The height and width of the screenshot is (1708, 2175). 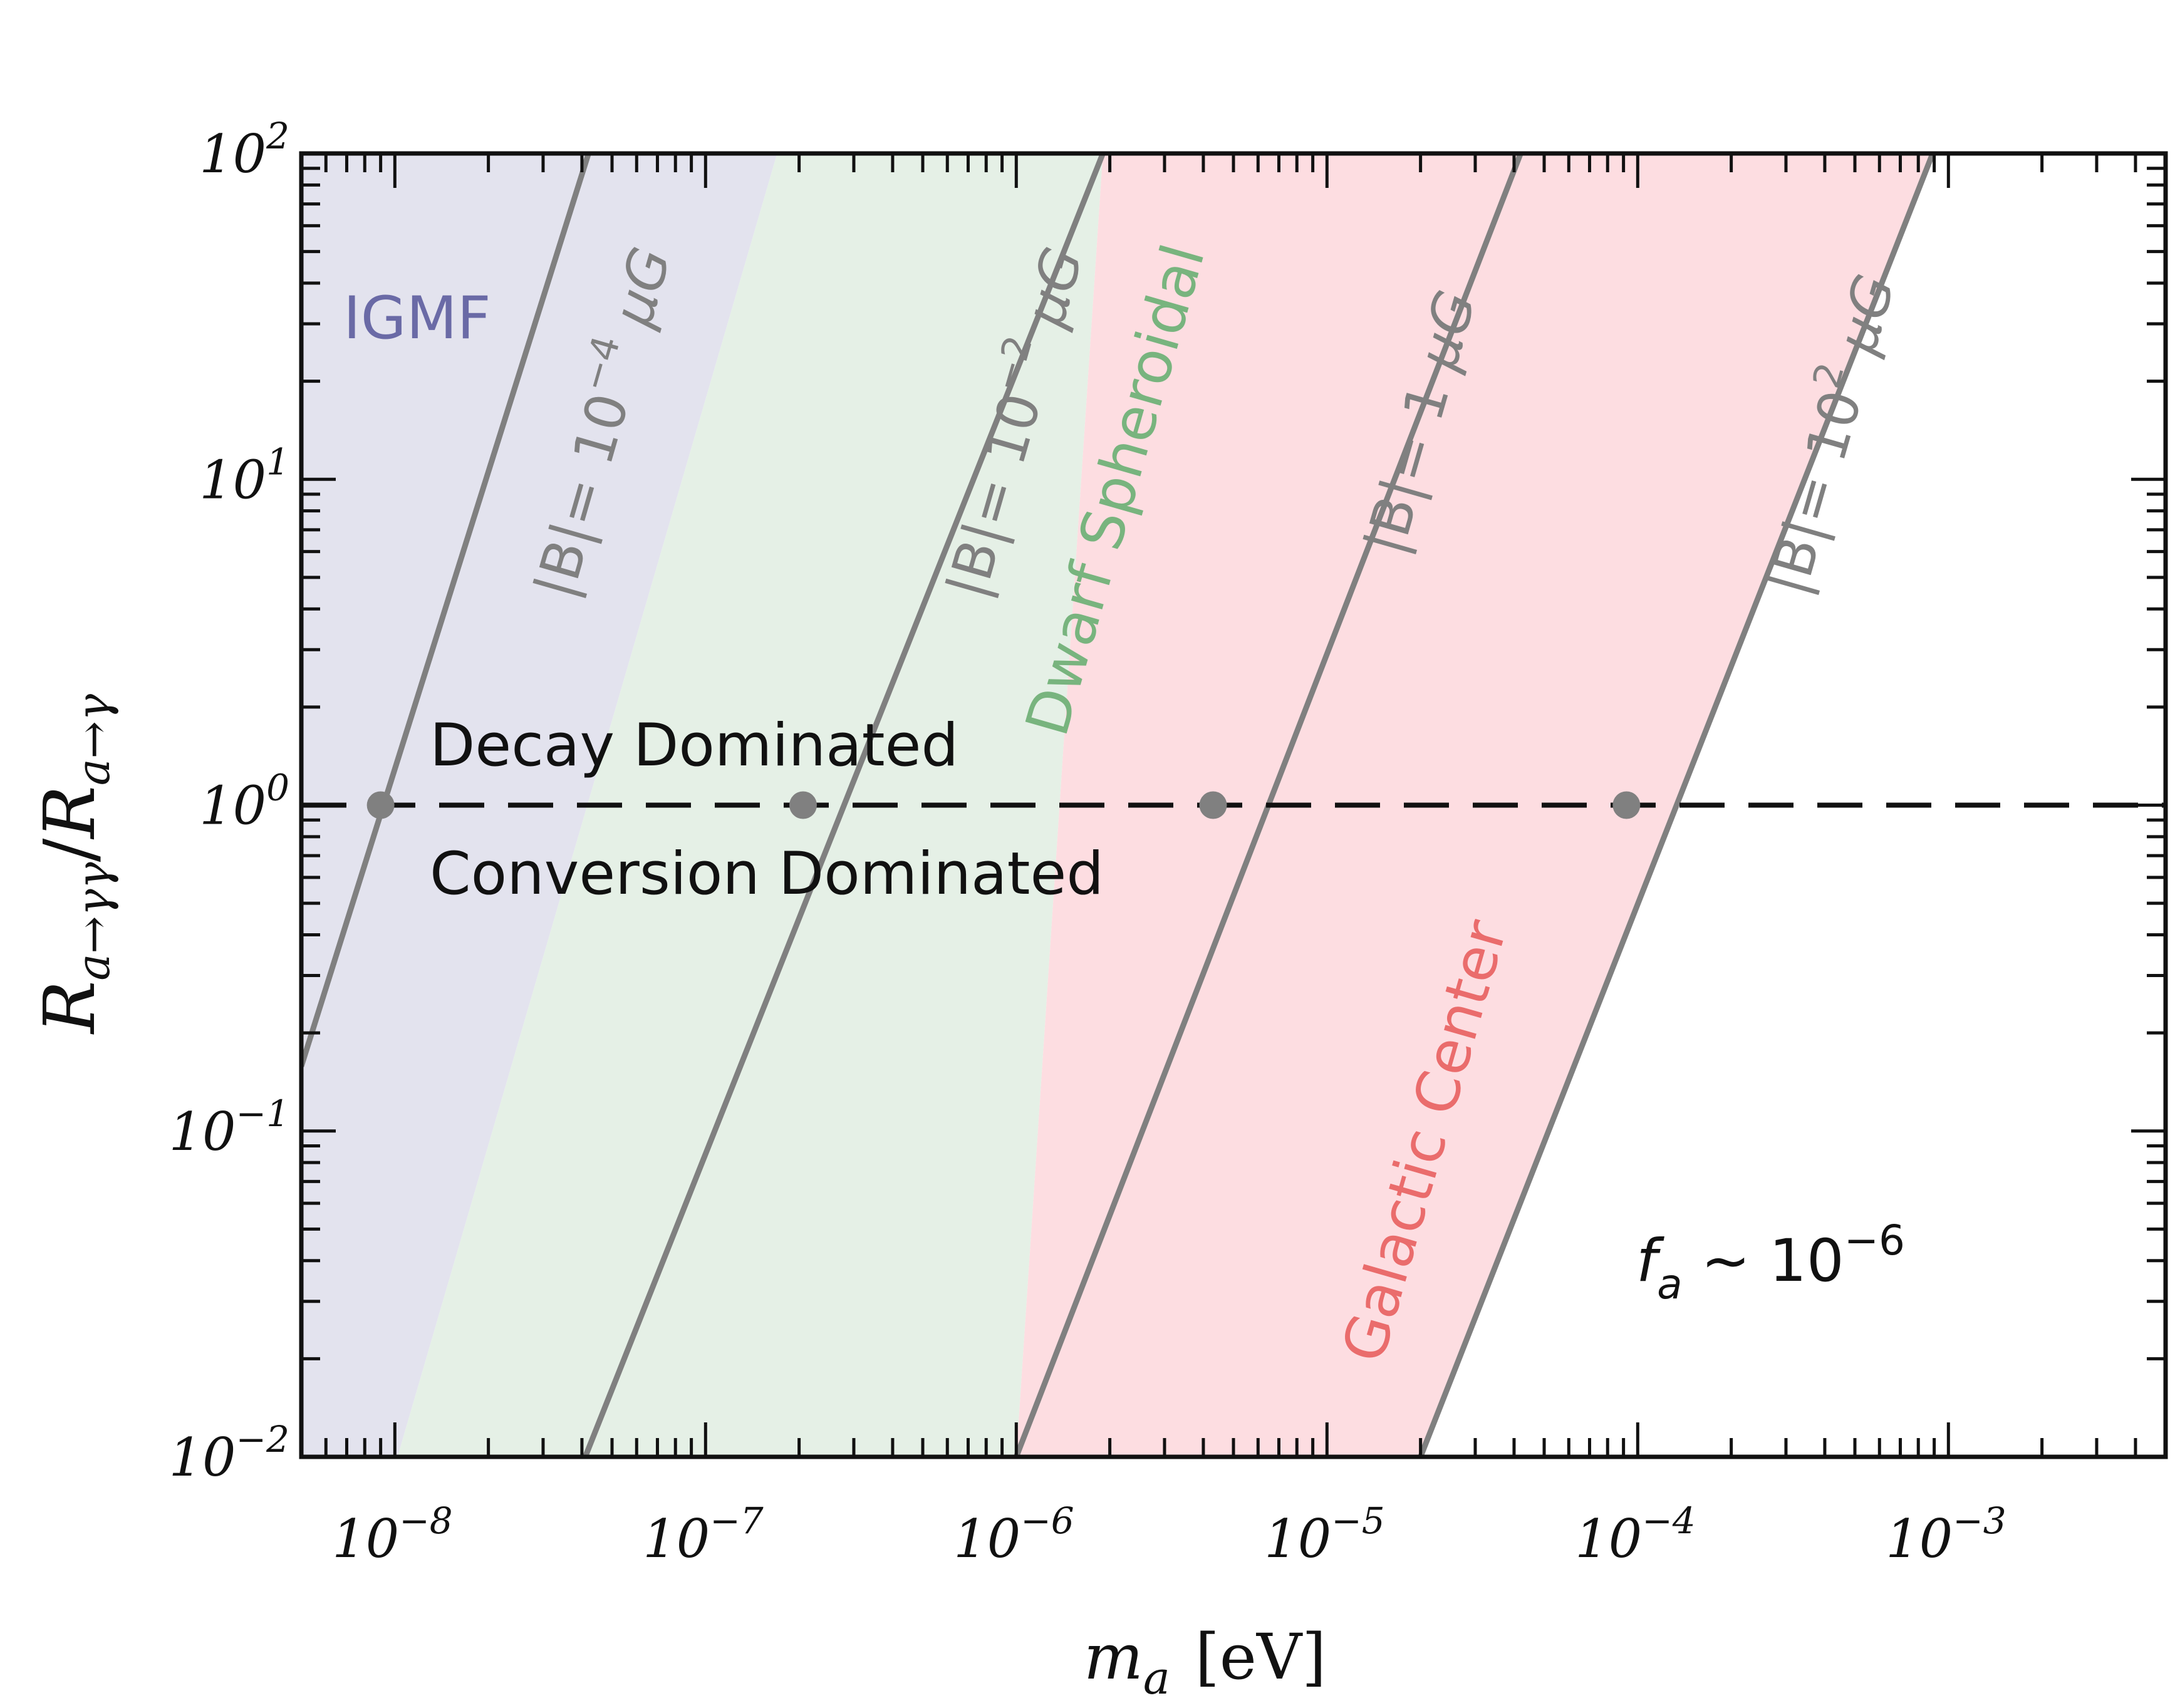 I want to click on y-axis-sub2: a→γ, so click(x=93, y=739).